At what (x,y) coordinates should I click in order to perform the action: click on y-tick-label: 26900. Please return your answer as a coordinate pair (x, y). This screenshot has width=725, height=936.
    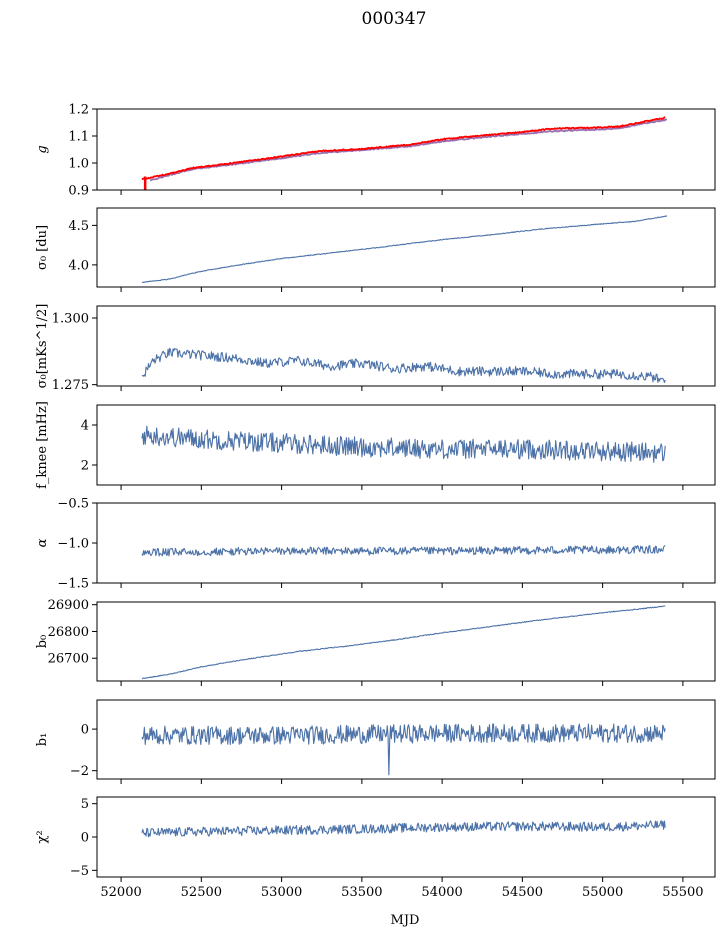
    Looking at the image, I should click on (68, 605).